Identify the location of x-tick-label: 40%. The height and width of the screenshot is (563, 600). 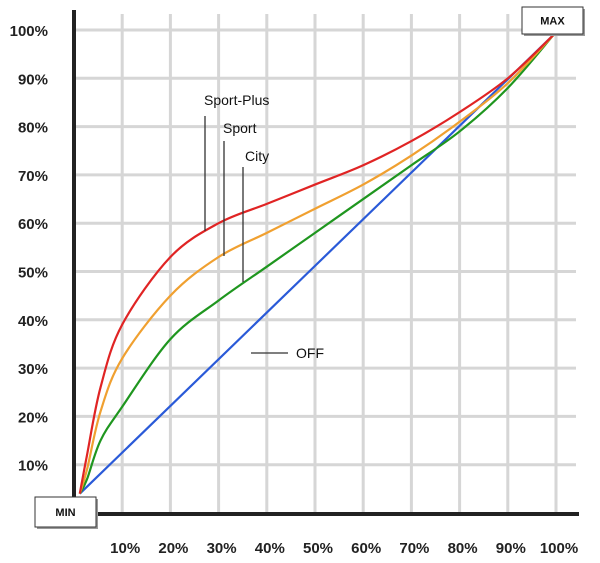
(270, 548).